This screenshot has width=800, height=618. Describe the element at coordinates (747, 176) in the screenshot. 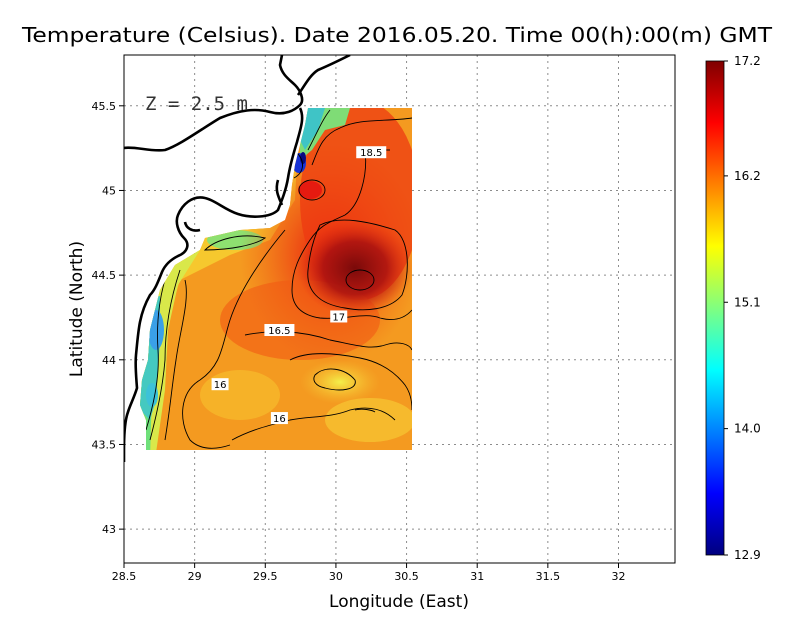

I see `colorbar-tick-label: 16.2` at that location.